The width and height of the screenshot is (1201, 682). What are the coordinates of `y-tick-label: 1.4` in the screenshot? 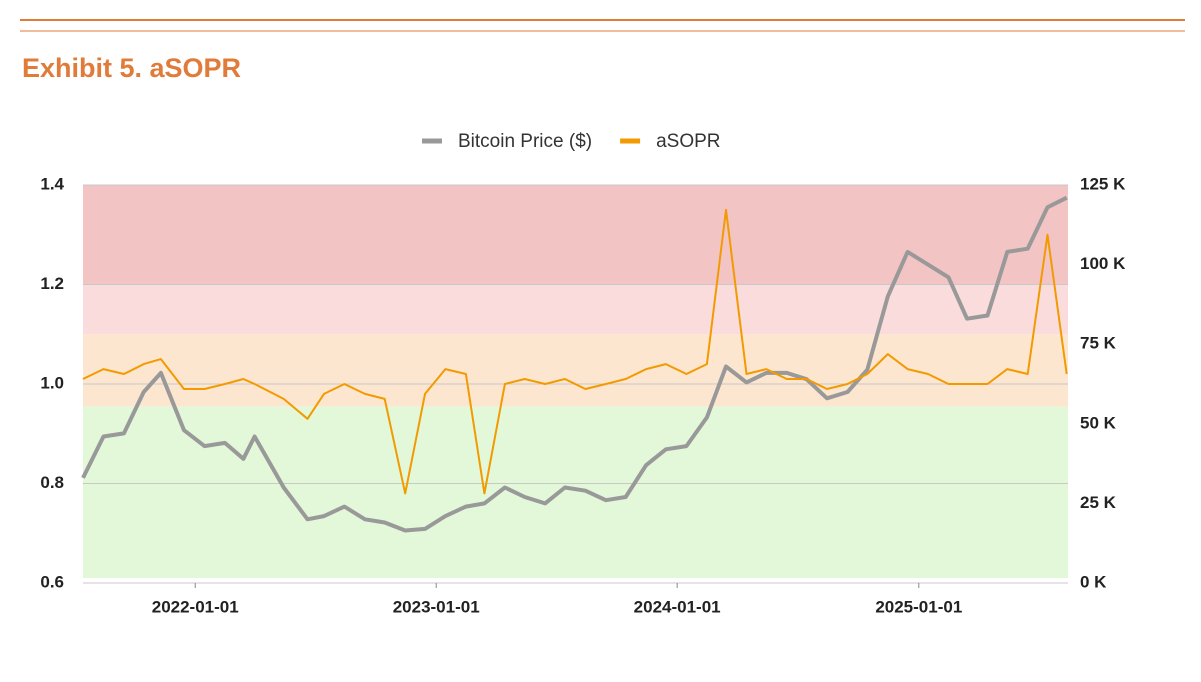 It's located at (52, 183).